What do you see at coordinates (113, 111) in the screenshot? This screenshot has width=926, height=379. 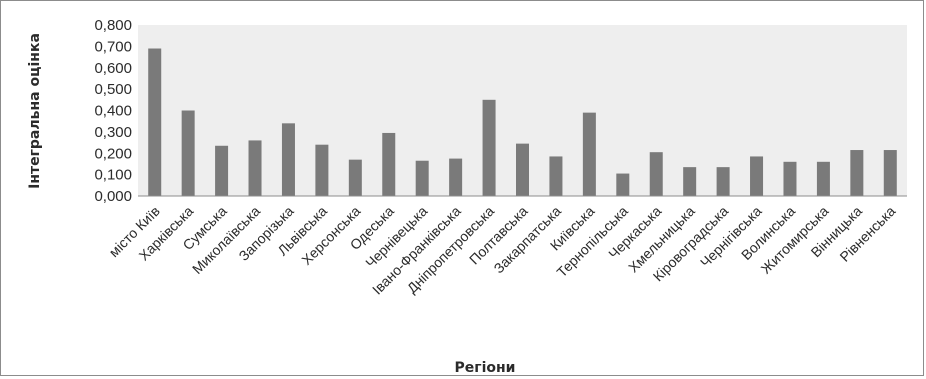 I see `y-tick-label: 0,400` at bounding box center [113, 111].